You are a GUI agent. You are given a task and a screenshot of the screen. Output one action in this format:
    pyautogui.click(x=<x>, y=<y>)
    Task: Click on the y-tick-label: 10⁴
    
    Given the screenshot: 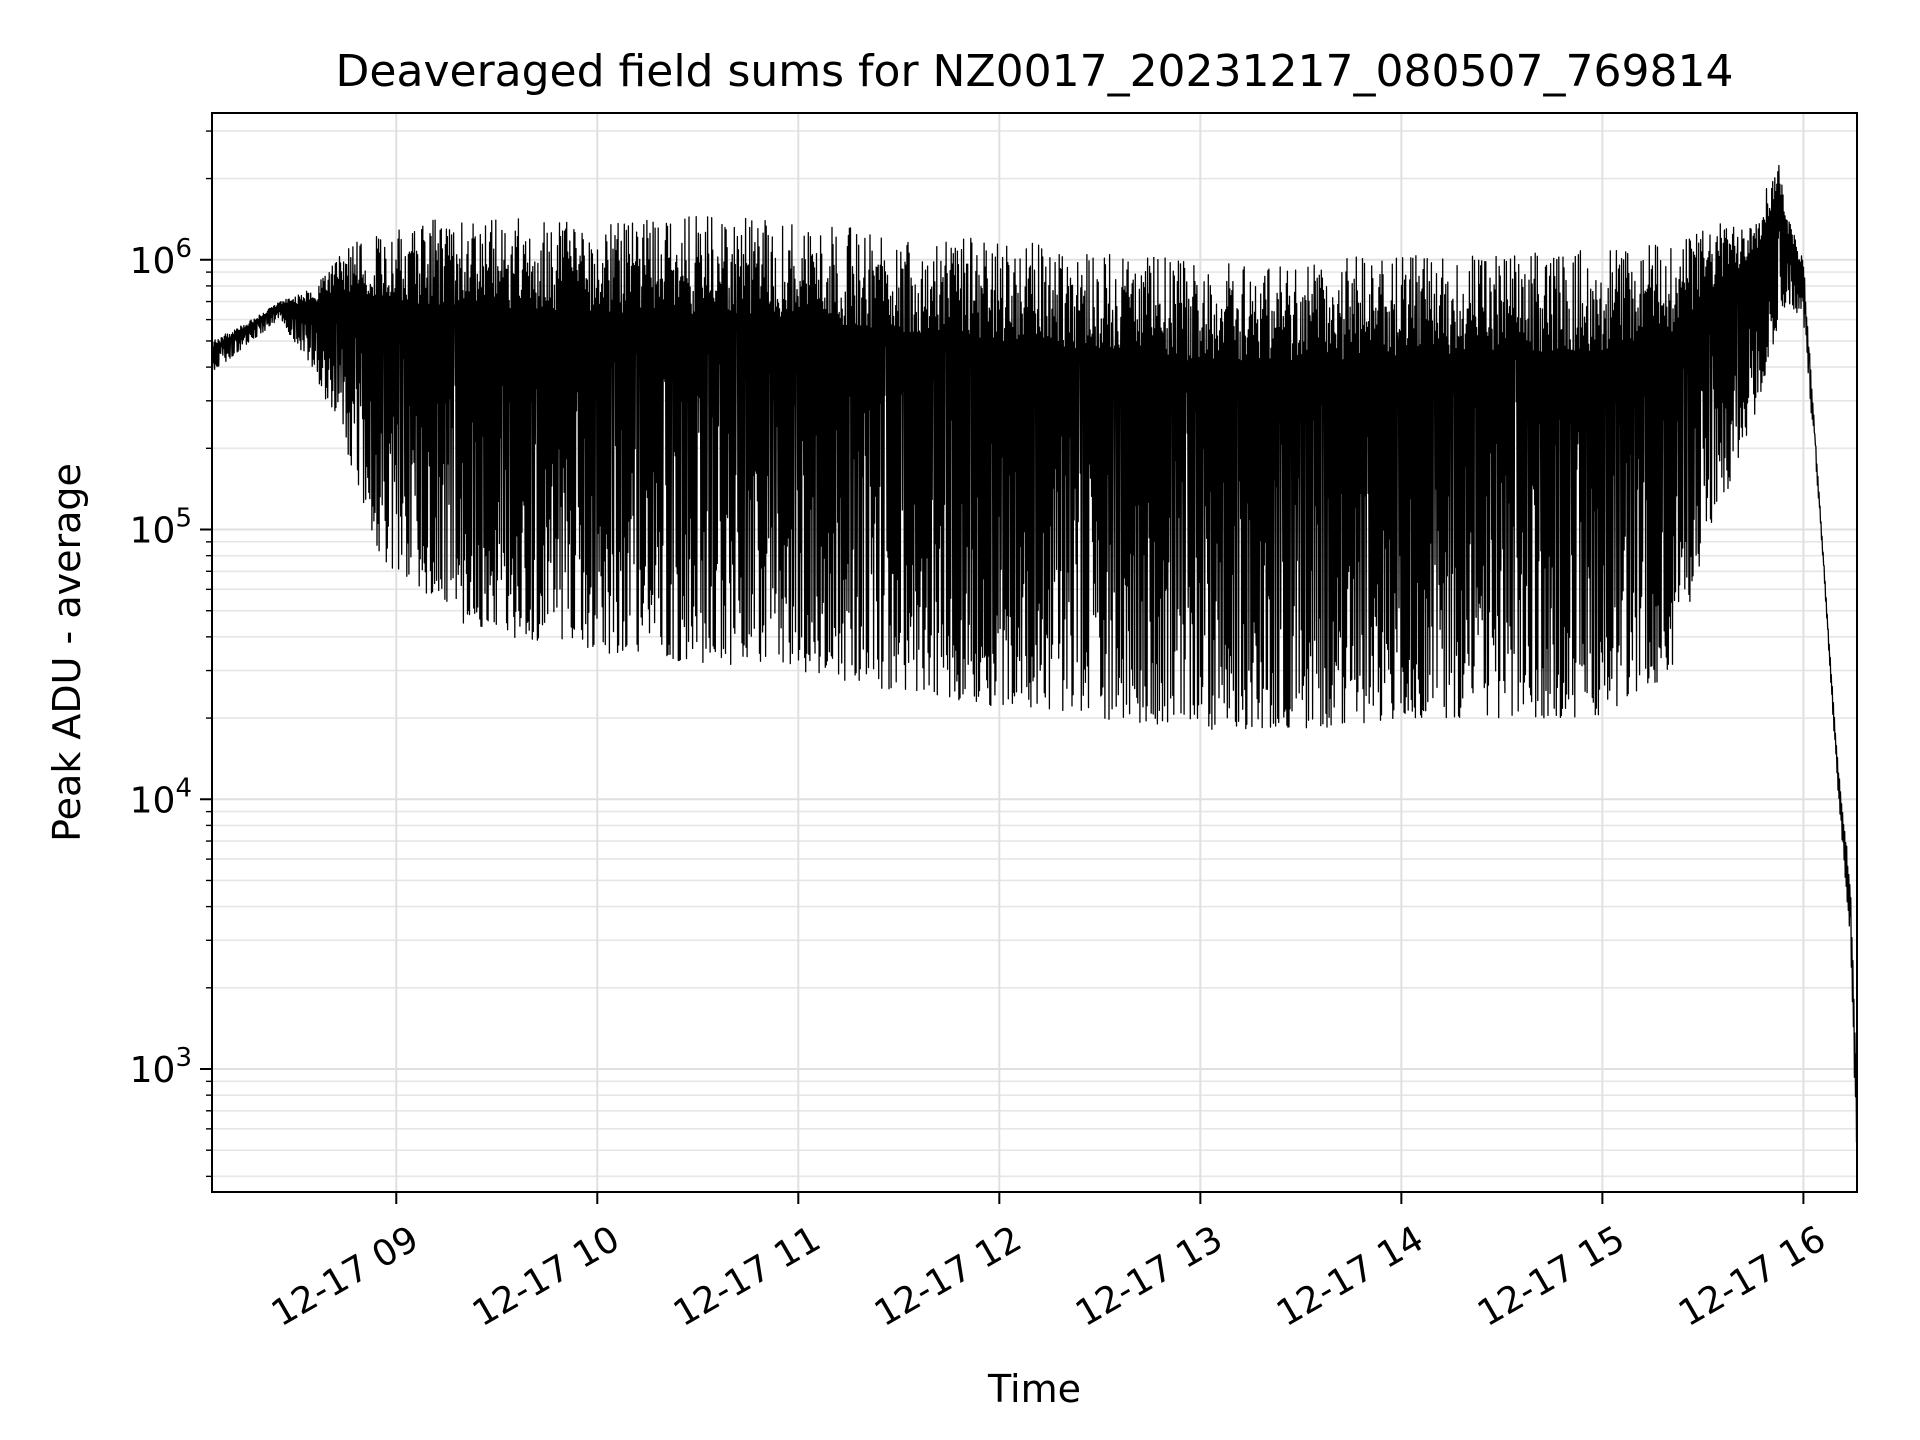 What is the action you would take?
    pyautogui.click(x=161, y=797)
    